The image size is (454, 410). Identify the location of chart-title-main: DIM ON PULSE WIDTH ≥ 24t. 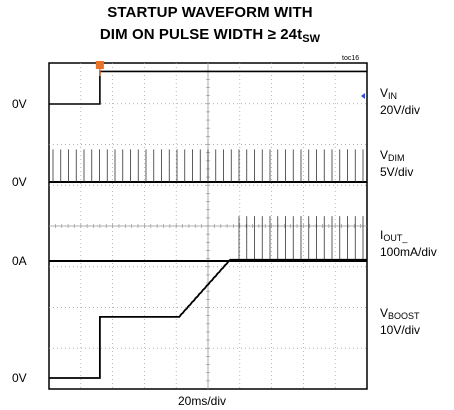
(201, 34).